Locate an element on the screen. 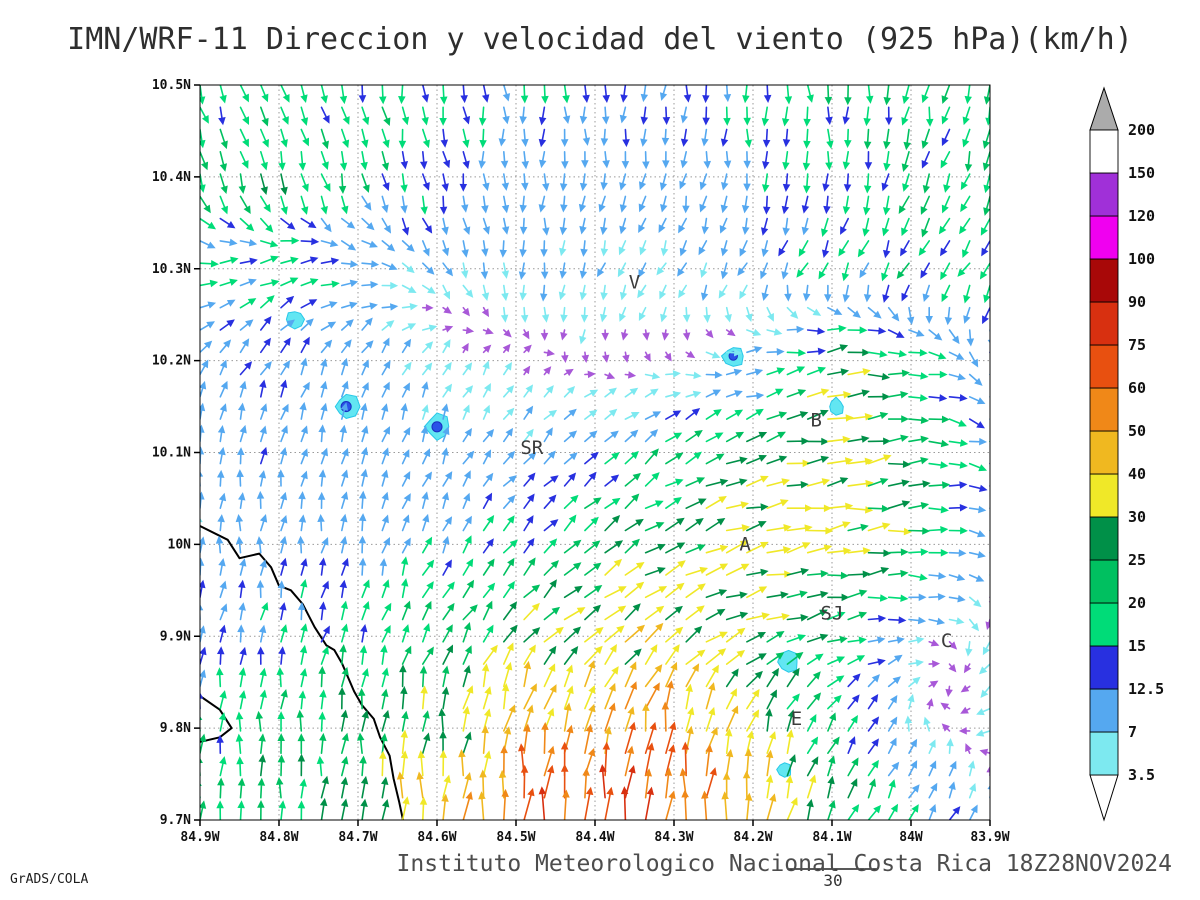 Image resolution: width=1200 pixels, height=900 pixels. colorbar-underflow-triangle is located at coordinates (1104, 798).